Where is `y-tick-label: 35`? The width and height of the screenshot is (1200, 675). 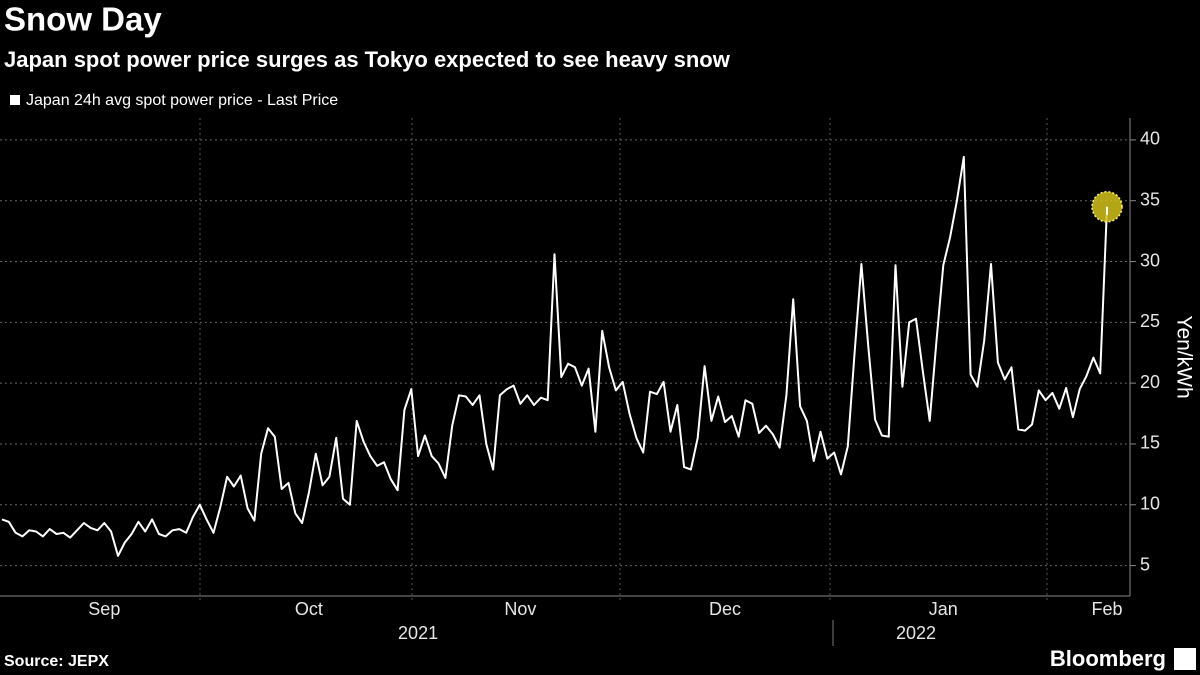
y-tick-label: 35 is located at coordinates (1150, 199).